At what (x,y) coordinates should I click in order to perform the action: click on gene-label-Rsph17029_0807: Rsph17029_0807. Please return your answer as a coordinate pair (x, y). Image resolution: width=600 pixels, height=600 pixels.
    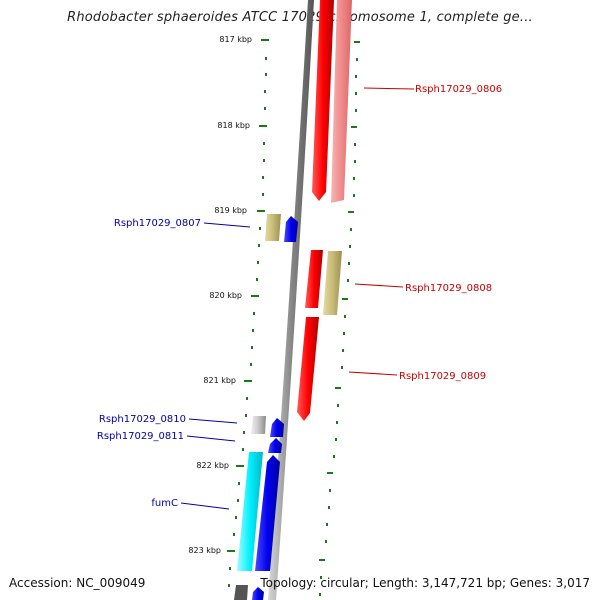
    Looking at the image, I should click on (157, 223).